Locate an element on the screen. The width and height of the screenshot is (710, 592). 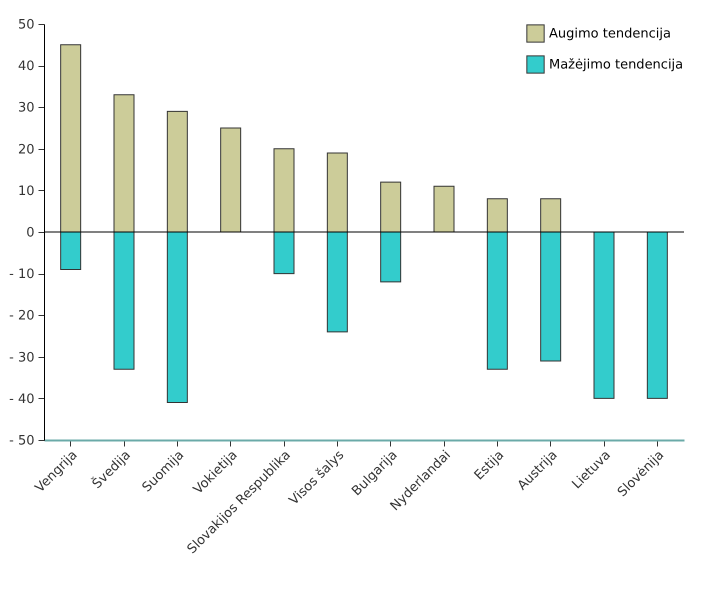
y-tick-label: - 30 is located at coordinates (21, 358).